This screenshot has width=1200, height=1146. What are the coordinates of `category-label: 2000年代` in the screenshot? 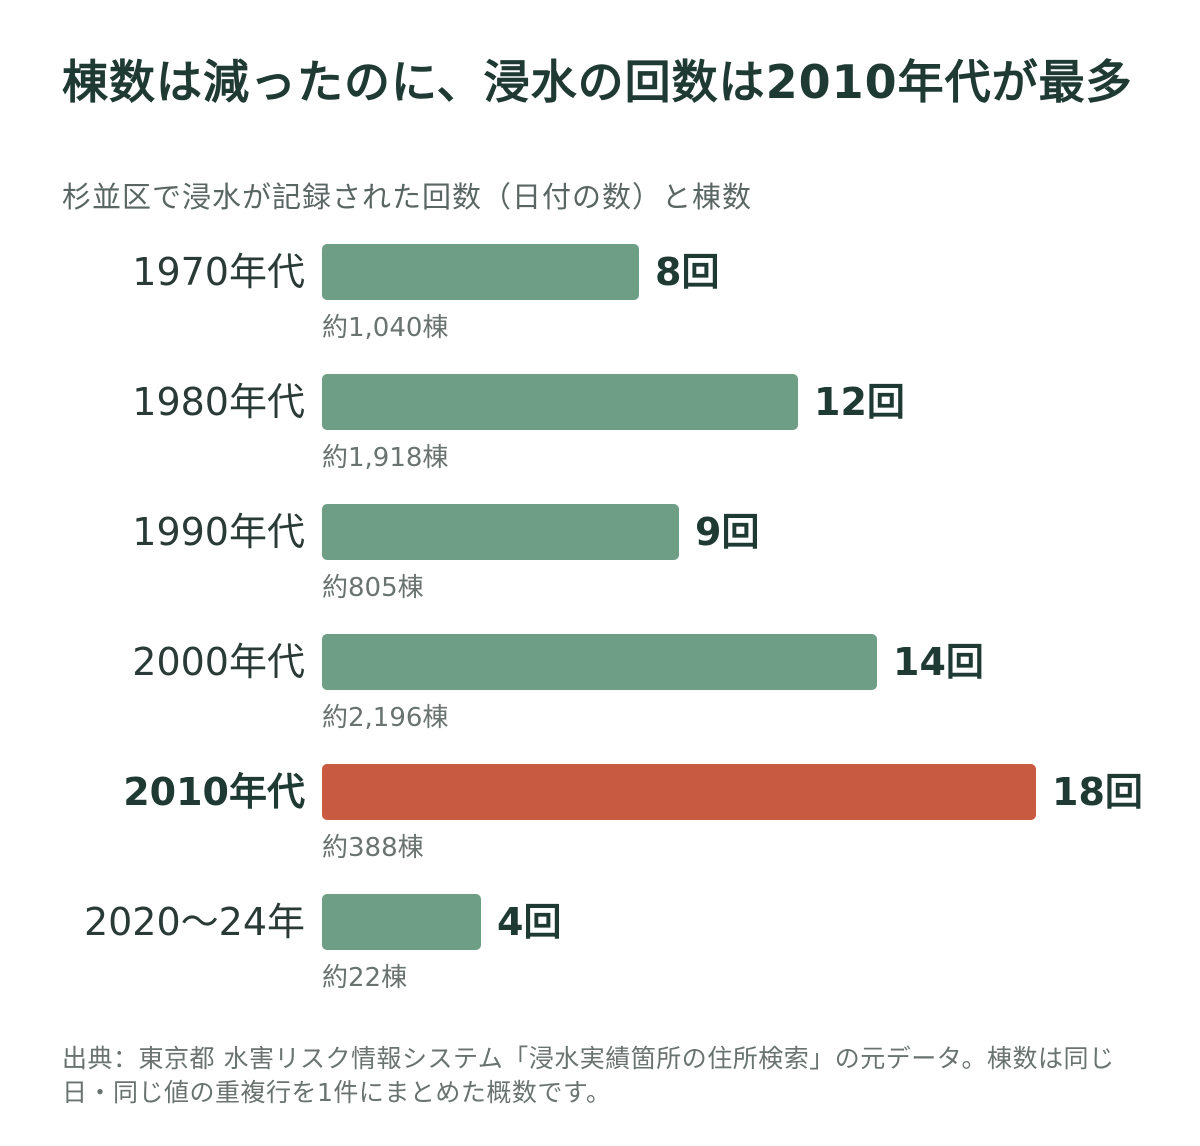 It's located at (218, 662).